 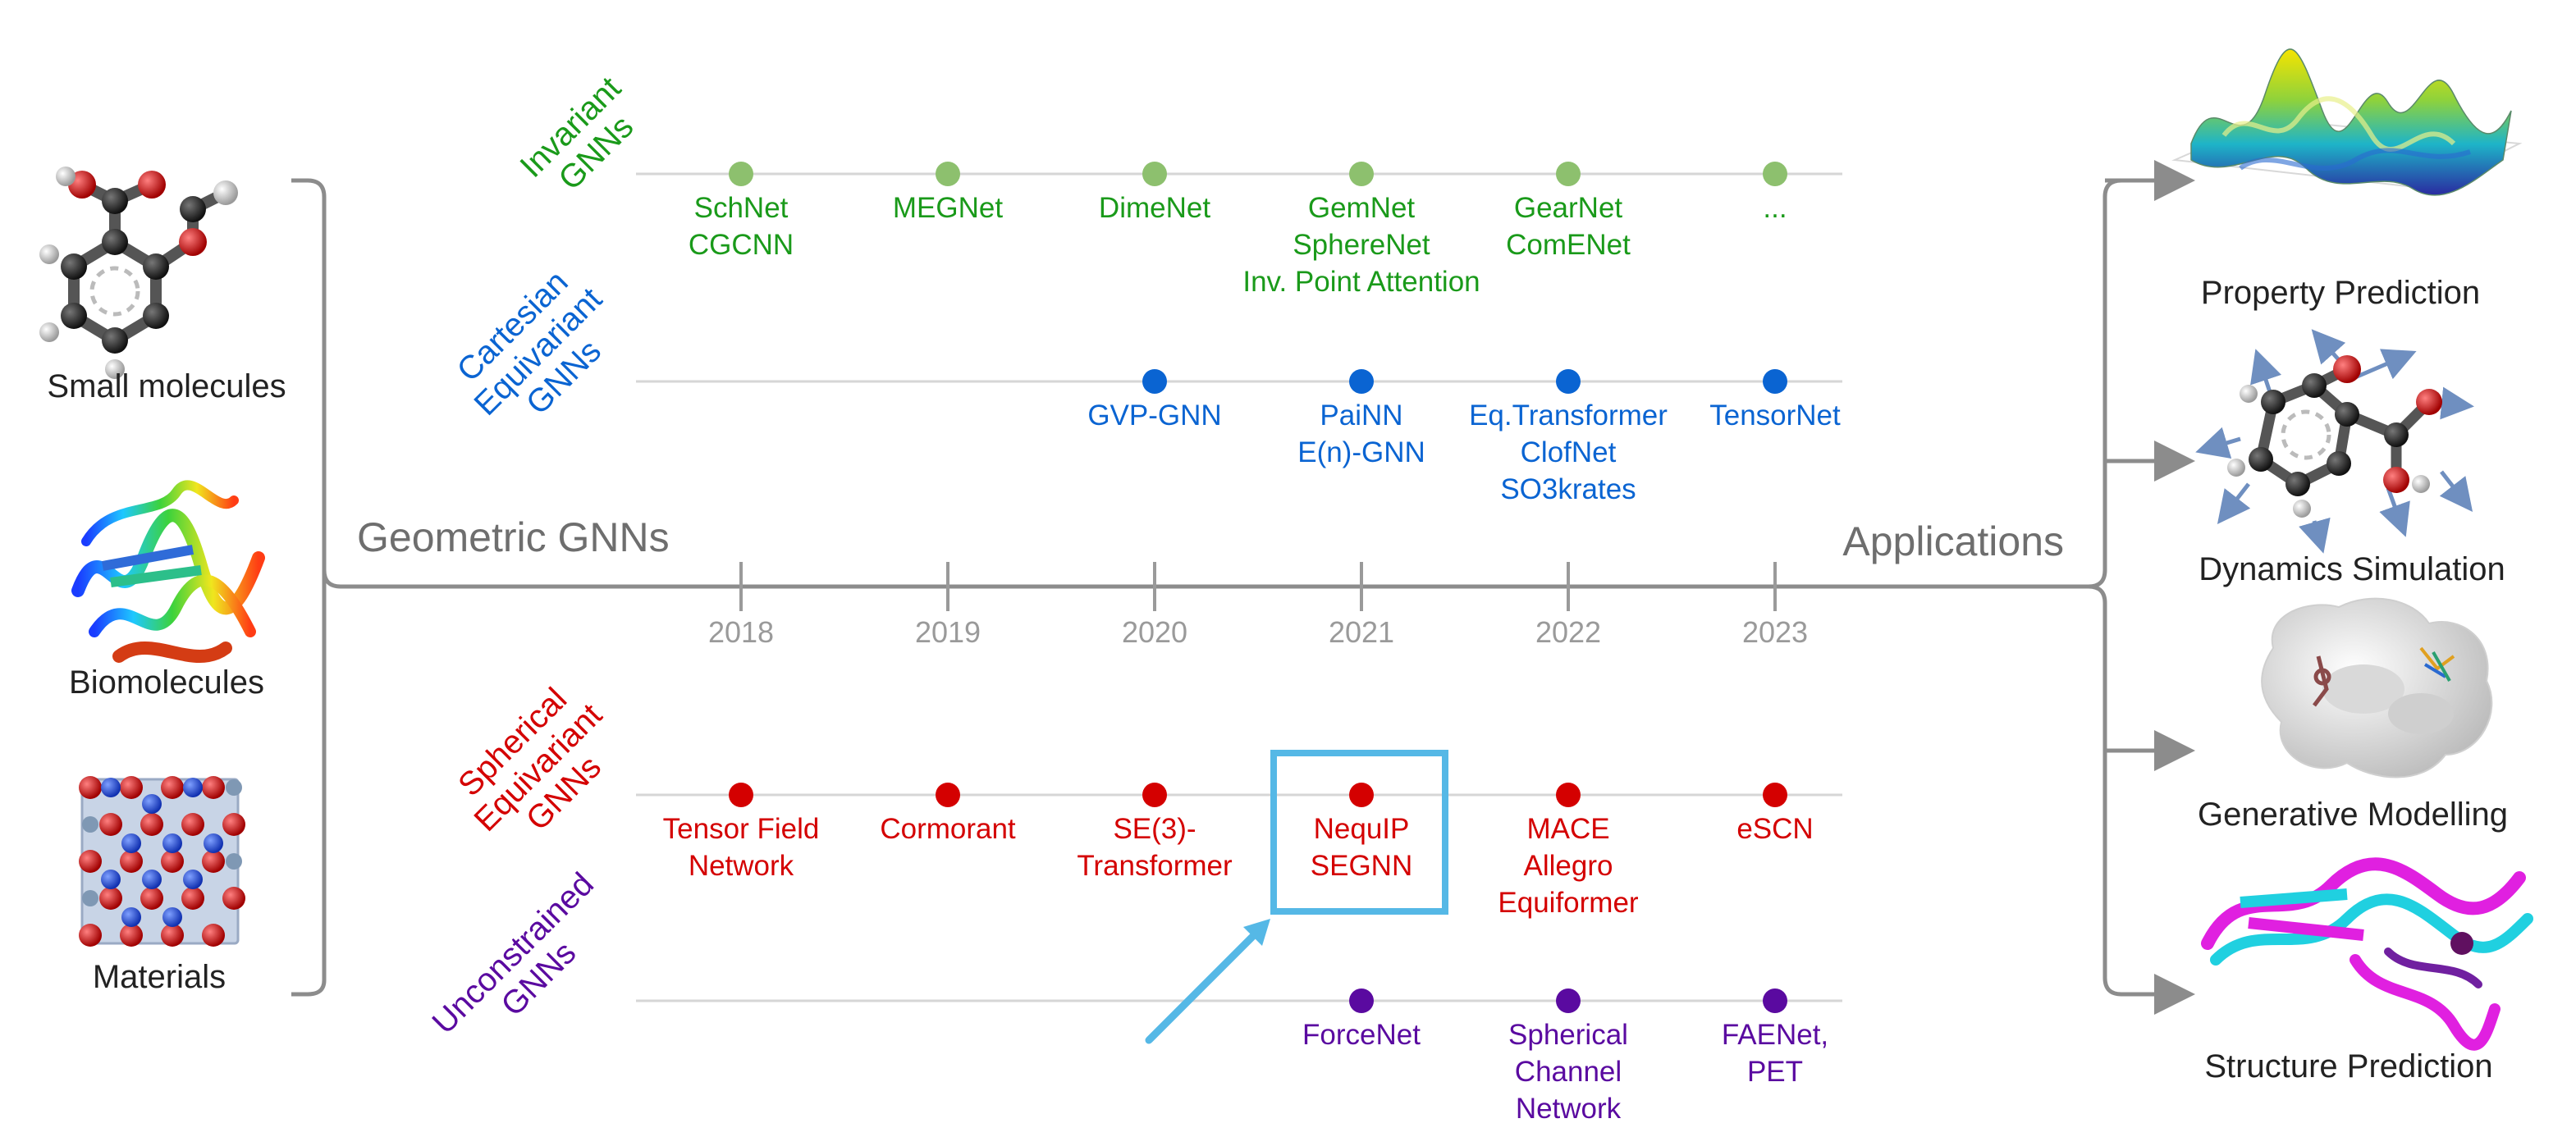 I want to click on model-name: SEGNN, so click(x=1361, y=866).